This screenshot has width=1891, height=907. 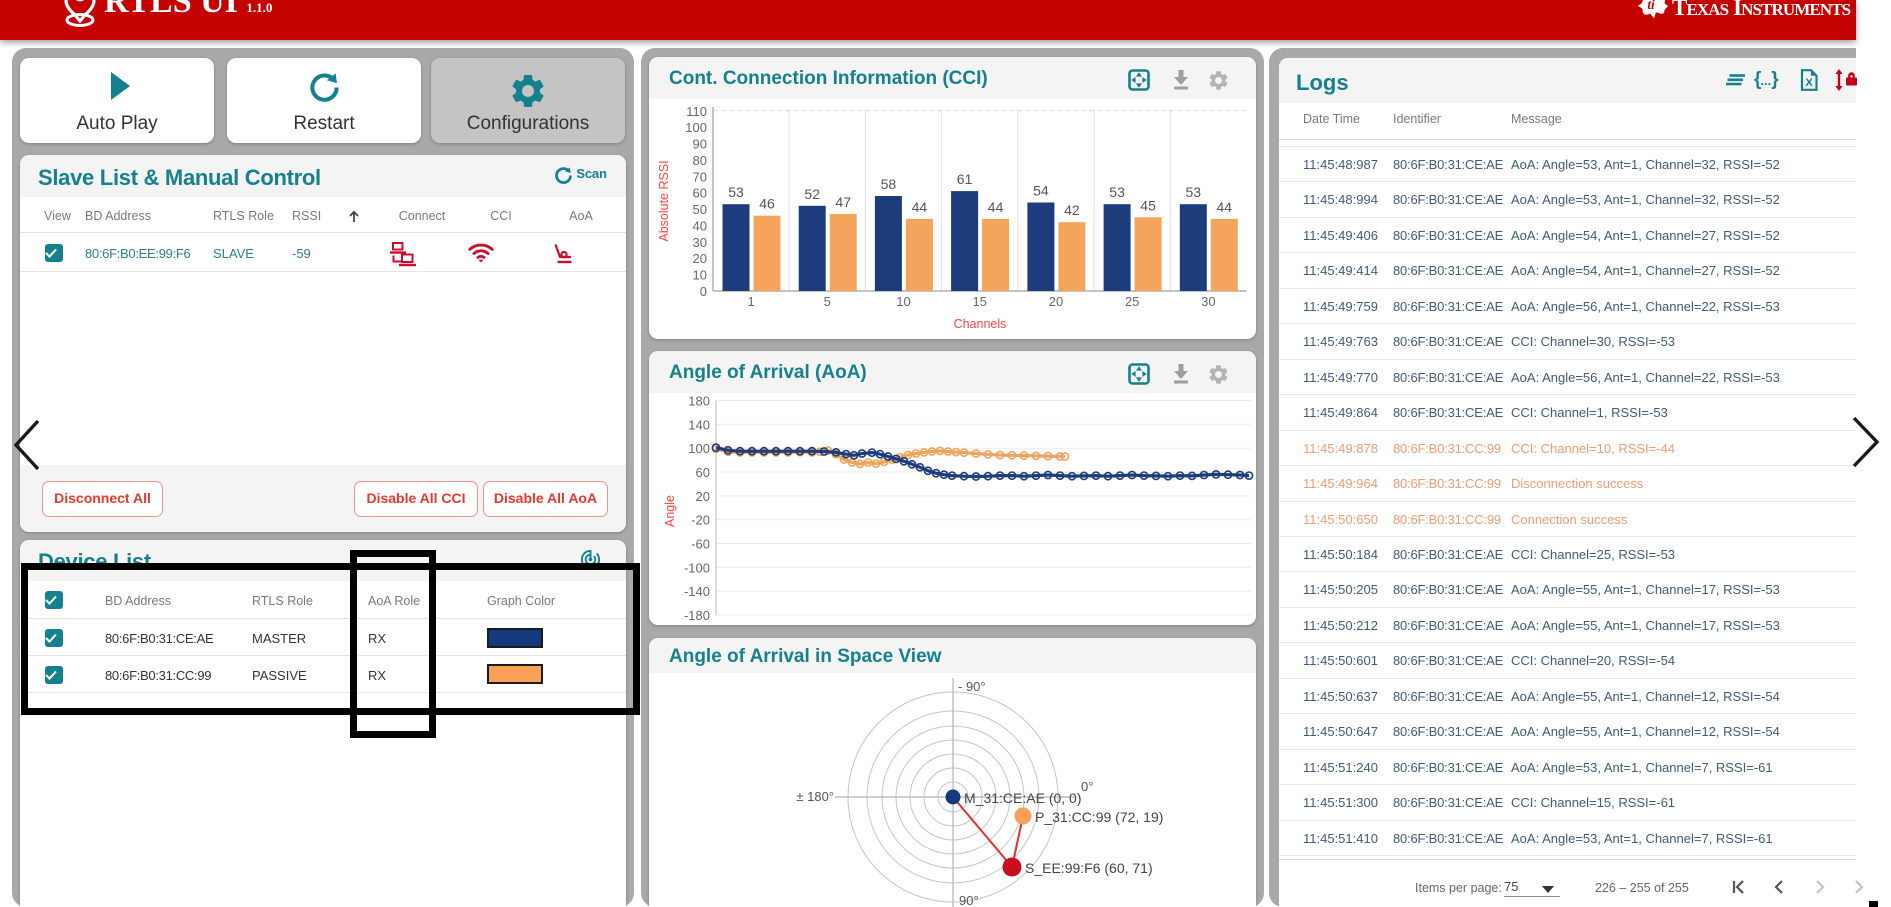 What do you see at coordinates (1089, 868) in the screenshot?
I see `svg-text: S_EE:99:F6 (60, 71)` at bounding box center [1089, 868].